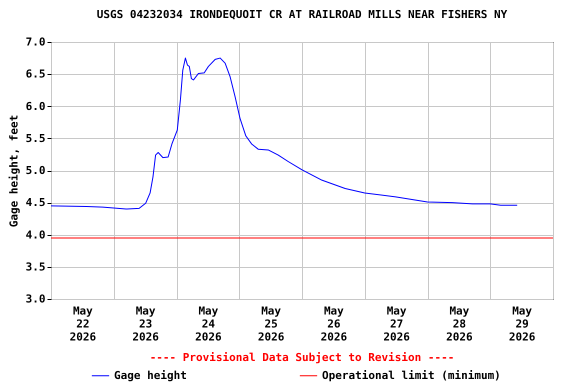 This screenshot has width=576, height=384. Describe the element at coordinates (83, 324) in the screenshot. I see `x-tick-label: May 22 2026` at that location.